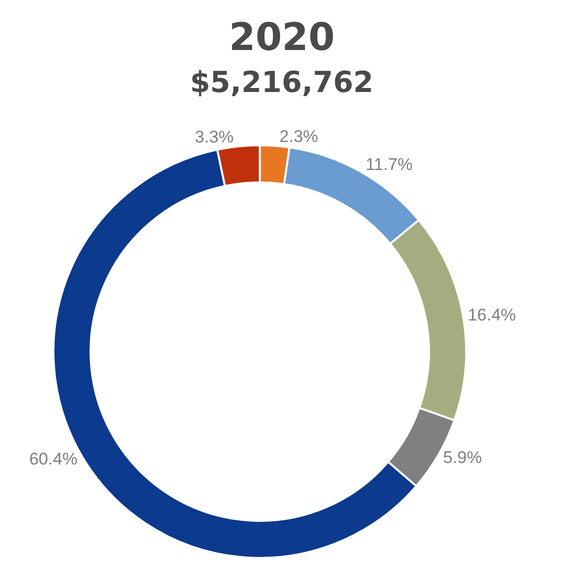  What do you see at coordinates (282, 37) in the screenshot?
I see `chart-title: 2020` at bounding box center [282, 37].